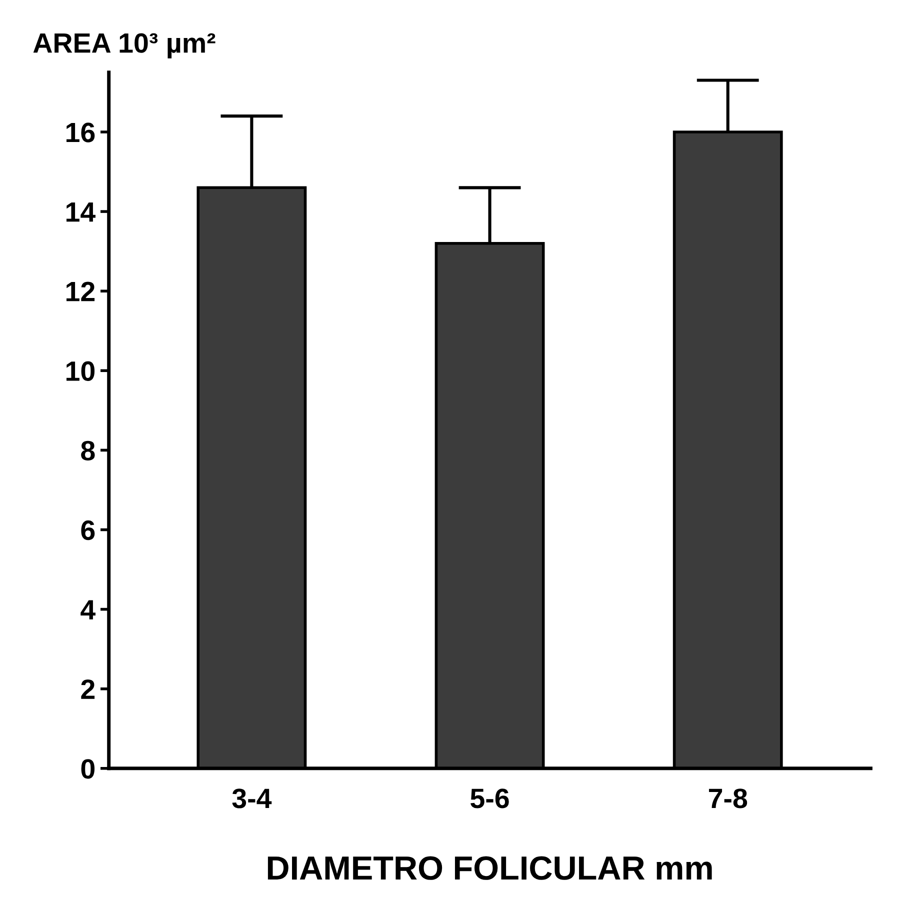 This screenshot has height=904, width=907. What do you see at coordinates (88, 450) in the screenshot?
I see `y-tick-label: 8` at bounding box center [88, 450].